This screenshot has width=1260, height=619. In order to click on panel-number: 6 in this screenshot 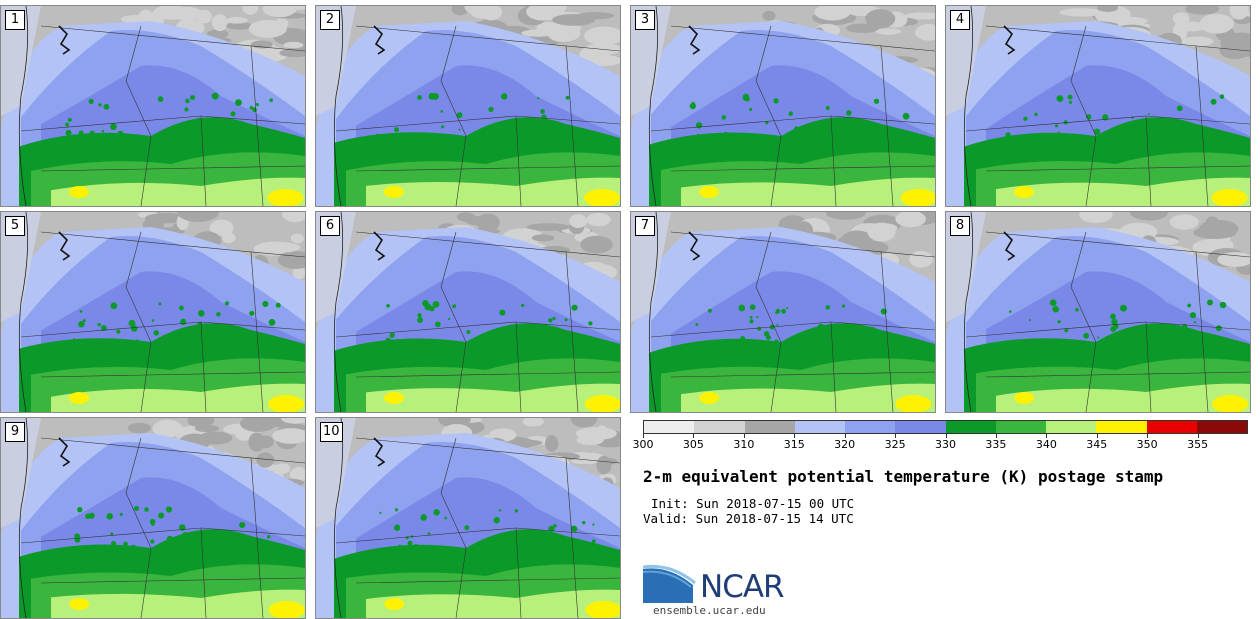, I will do `click(330, 226)`.